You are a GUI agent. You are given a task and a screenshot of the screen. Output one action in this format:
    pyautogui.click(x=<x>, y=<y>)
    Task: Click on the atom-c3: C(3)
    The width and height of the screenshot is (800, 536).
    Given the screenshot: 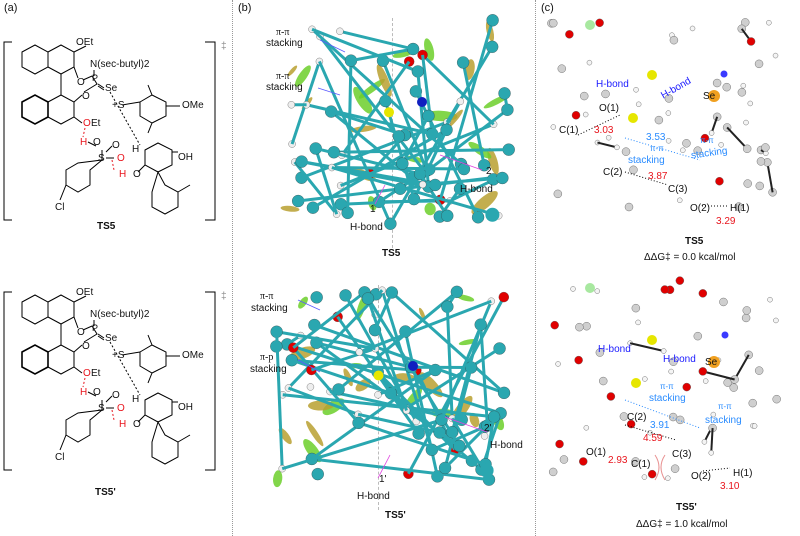 What is the action you would take?
    pyautogui.click(x=682, y=454)
    